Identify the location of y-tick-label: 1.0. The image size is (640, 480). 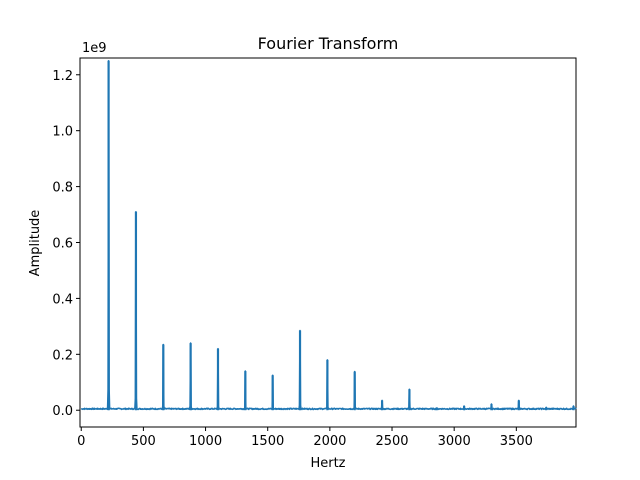
(62, 132).